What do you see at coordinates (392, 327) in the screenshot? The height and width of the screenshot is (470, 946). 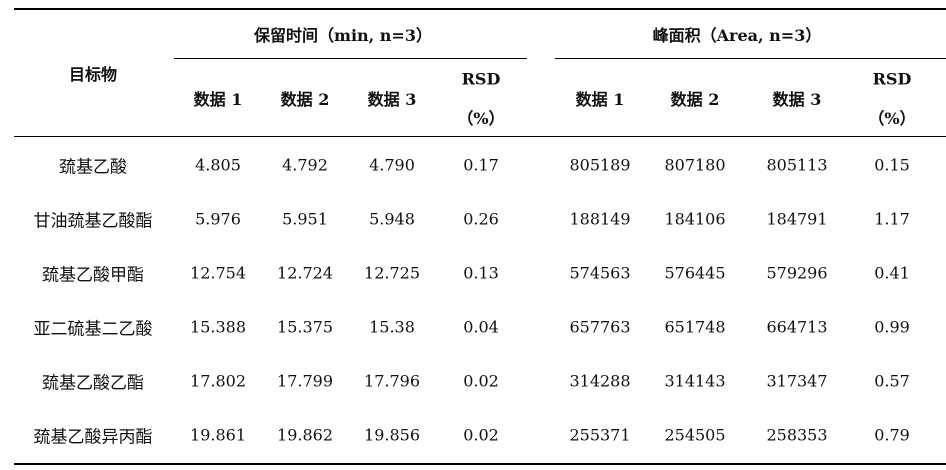 I see `rt-data3-cell: 15.38` at bounding box center [392, 327].